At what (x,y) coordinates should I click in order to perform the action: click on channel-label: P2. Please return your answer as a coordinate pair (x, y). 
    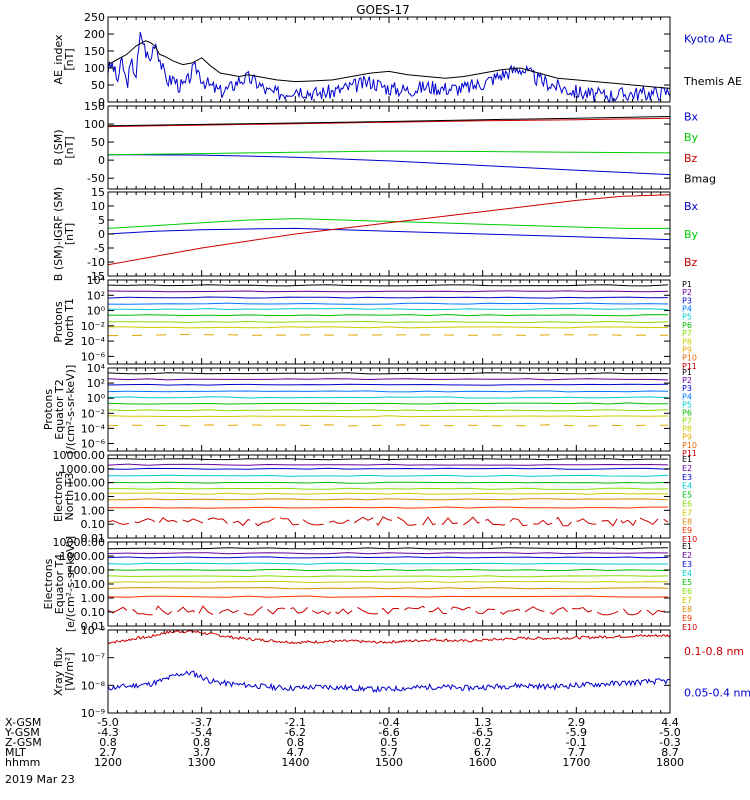
    Looking at the image, I should click on (687, 292).